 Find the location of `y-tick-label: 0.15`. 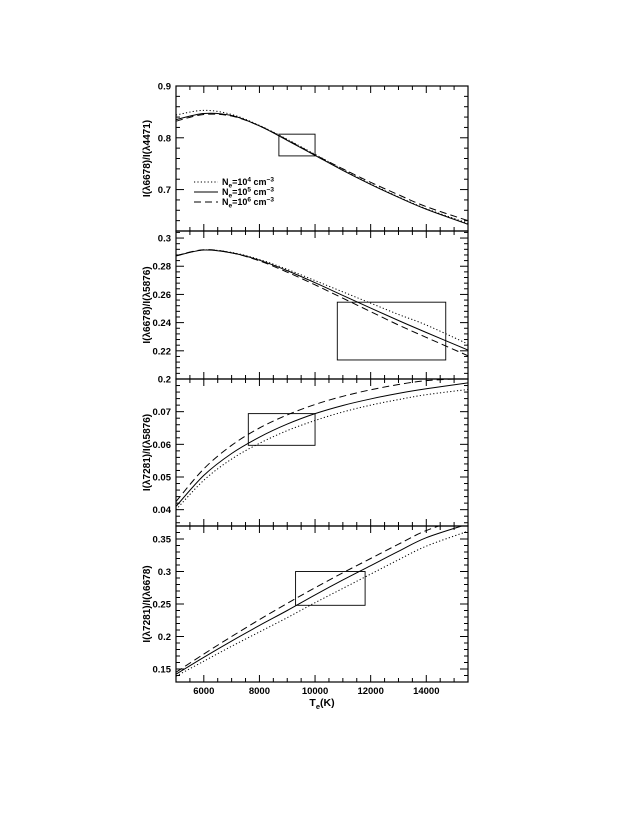

y-tick-label: 0.15 is located at coordinates (162, 670).